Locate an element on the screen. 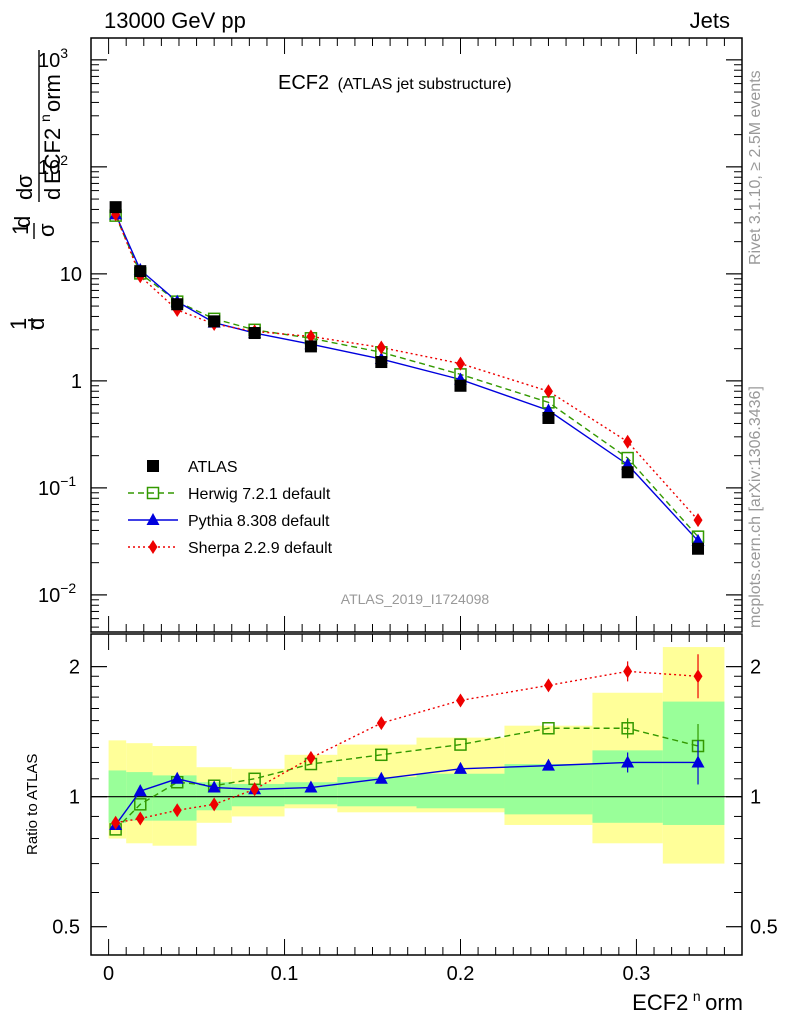 Image resolution: width=786 pixels, height=1024 pixels. y-axis-label: d 1 σ is located at coordinates (27, 324).